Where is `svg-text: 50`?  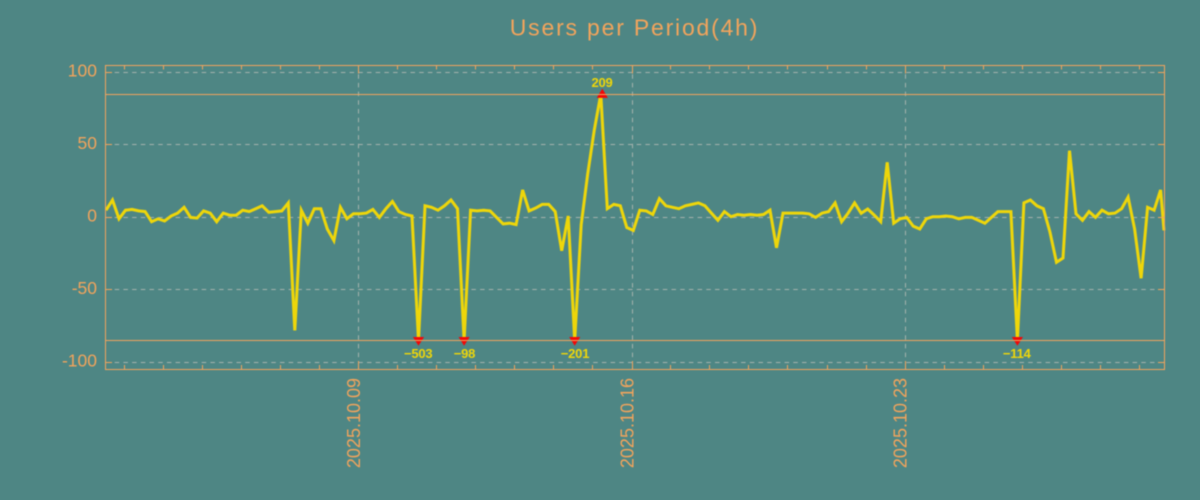
svg-text: 50 is located at coordinates (88, 143).